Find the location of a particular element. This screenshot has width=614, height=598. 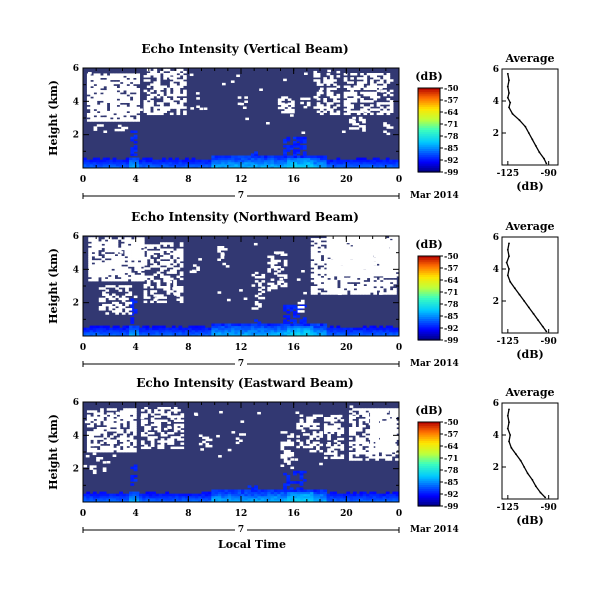

y-tick-label: 6 is located at coordinates (76, 237).